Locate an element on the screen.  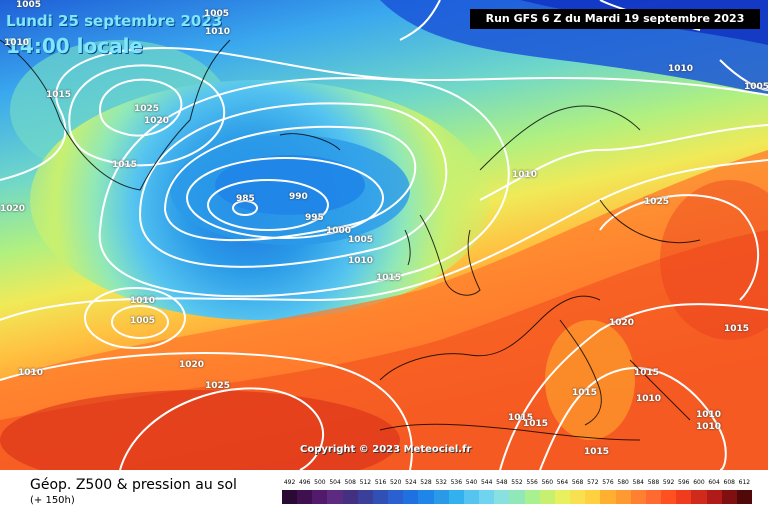
isobar-label: 995 is located at coordinates (314, 218).